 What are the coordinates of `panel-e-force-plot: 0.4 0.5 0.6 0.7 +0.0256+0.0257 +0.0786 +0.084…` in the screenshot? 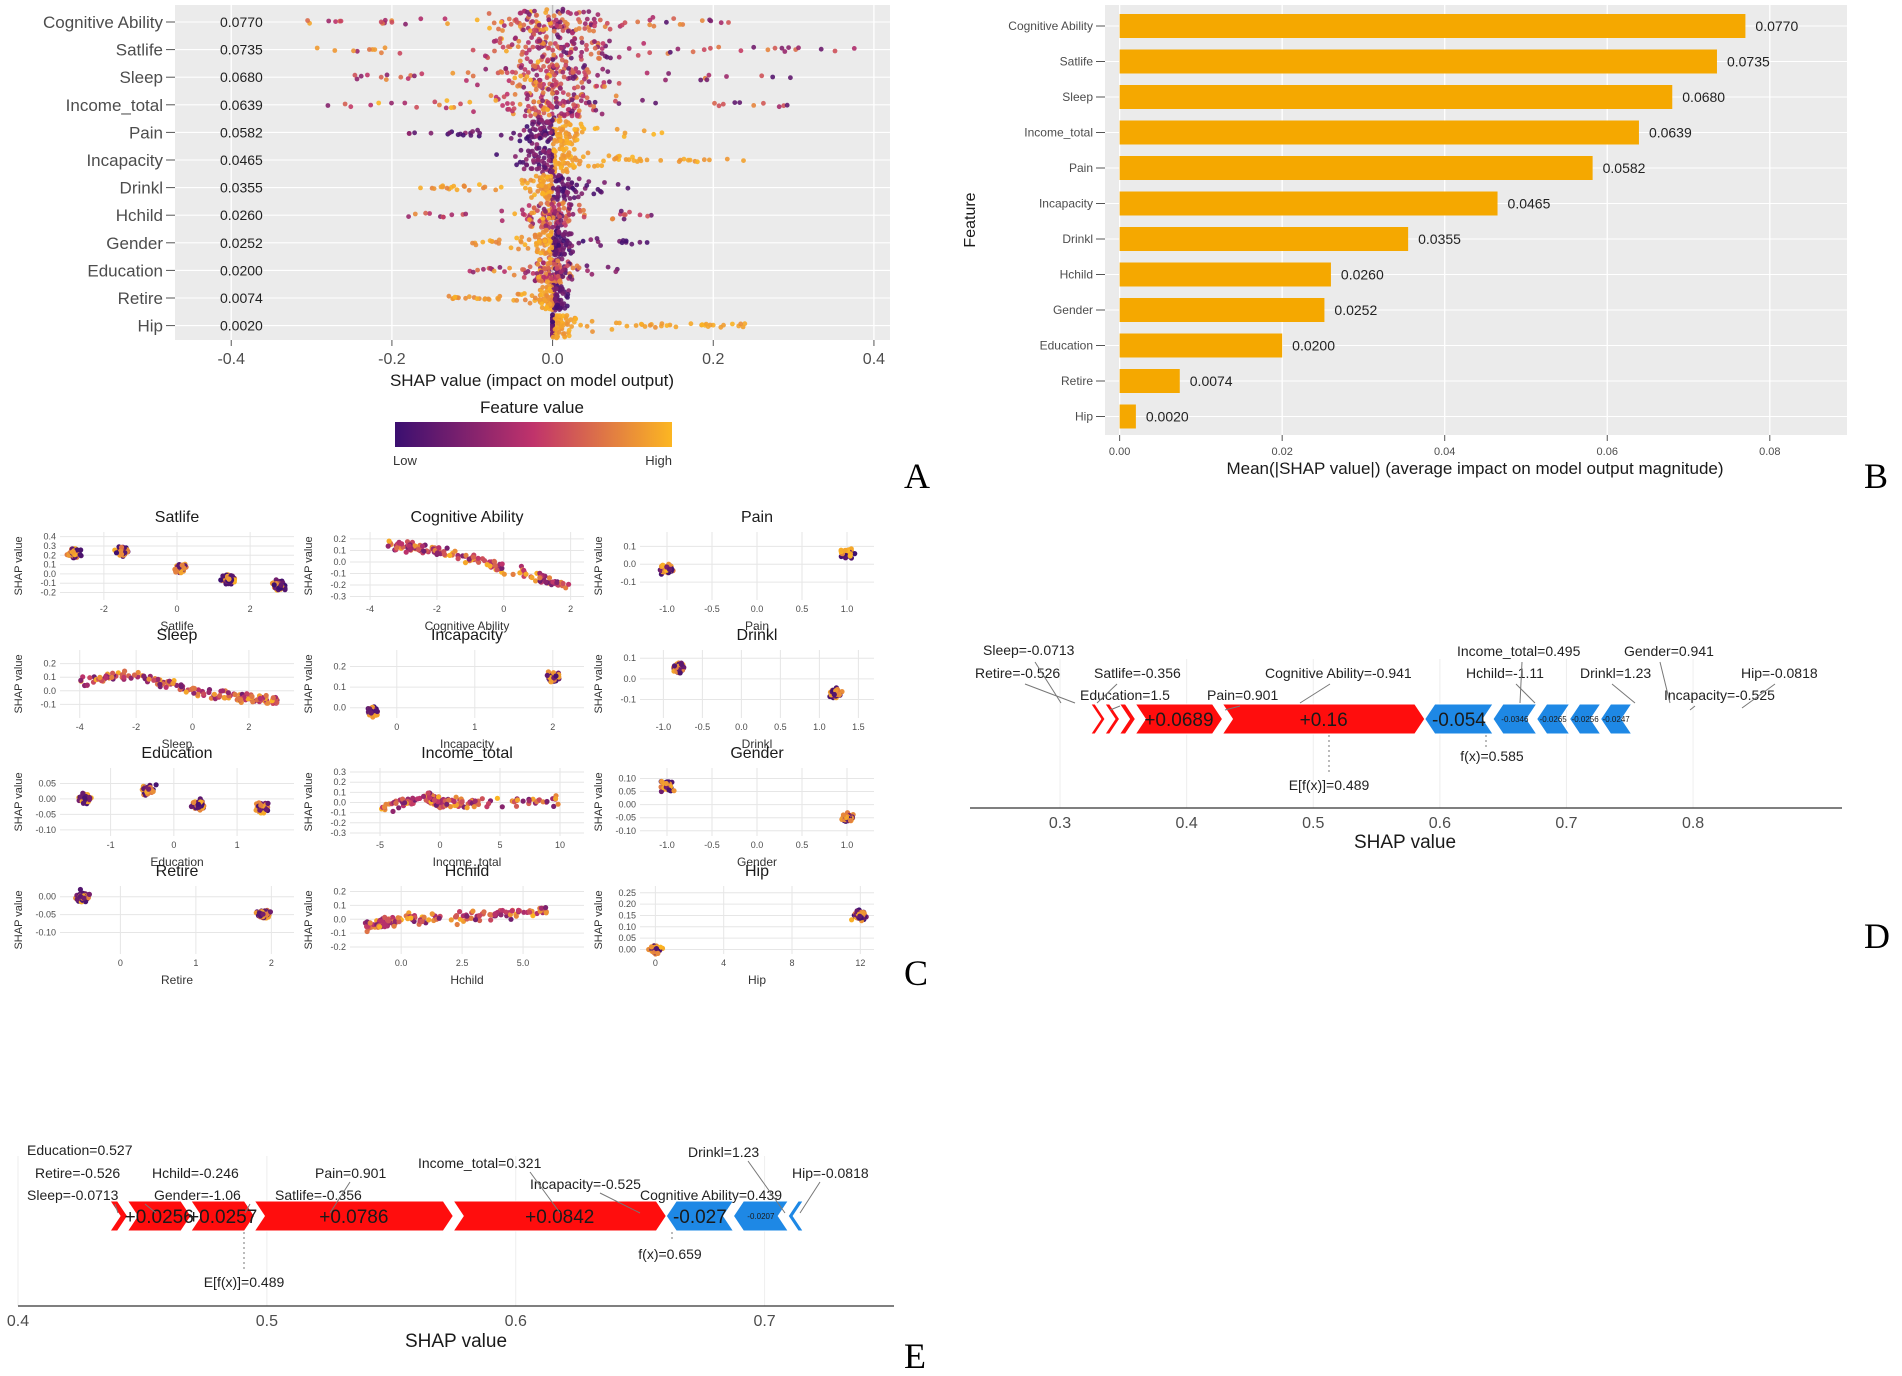 It's located at (466, 1259).